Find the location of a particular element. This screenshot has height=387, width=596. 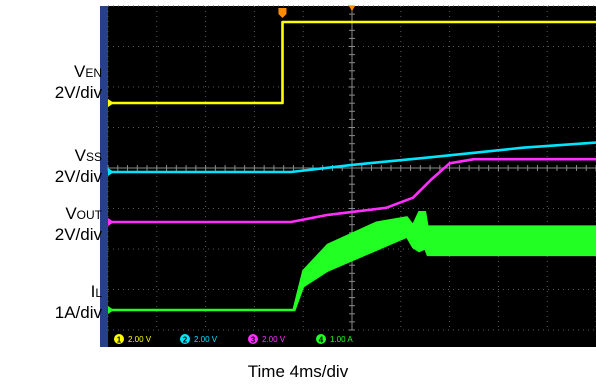

ground-marker-vss is located at coordinates (111, 172).